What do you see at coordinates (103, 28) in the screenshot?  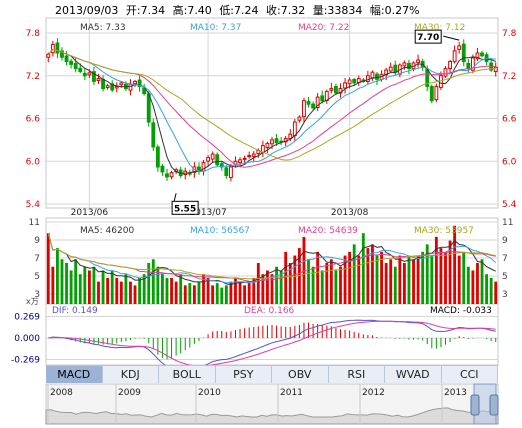 I see `price-legend-item: MA5: 7.33` at bounding box center [103, 28].